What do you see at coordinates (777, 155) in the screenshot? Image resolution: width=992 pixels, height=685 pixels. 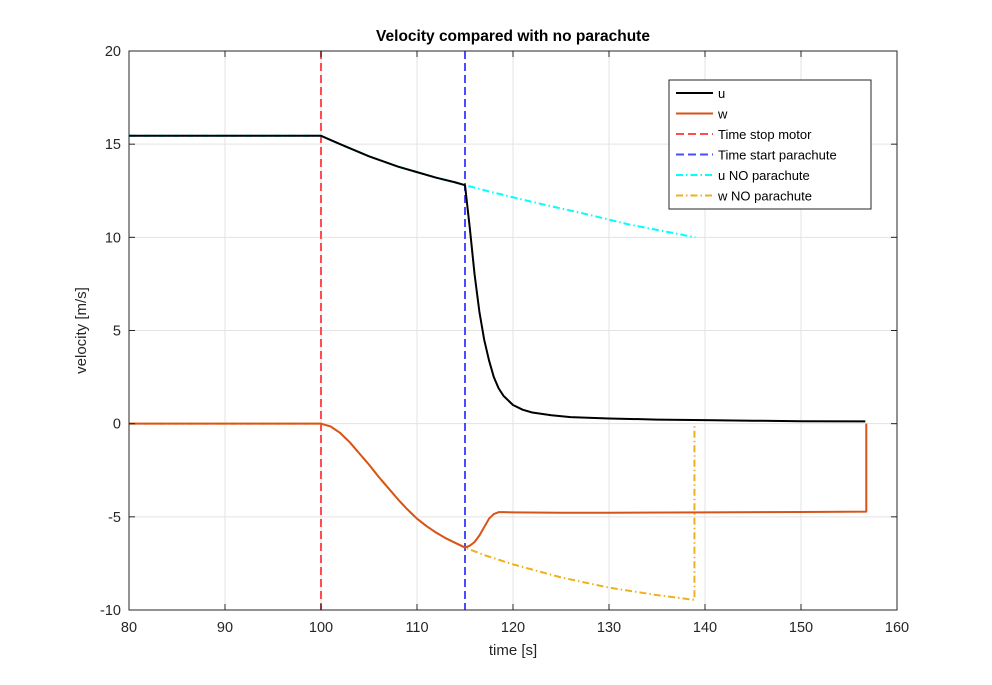 I see `legend-label: Time start parachute` at bounding box center [777, 155].